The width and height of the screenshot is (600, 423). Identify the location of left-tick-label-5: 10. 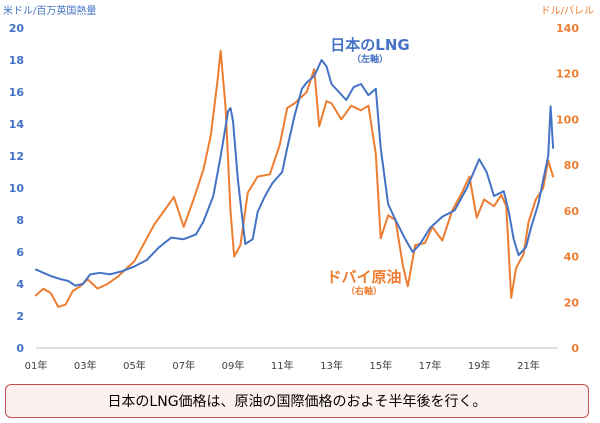
(17, 188).